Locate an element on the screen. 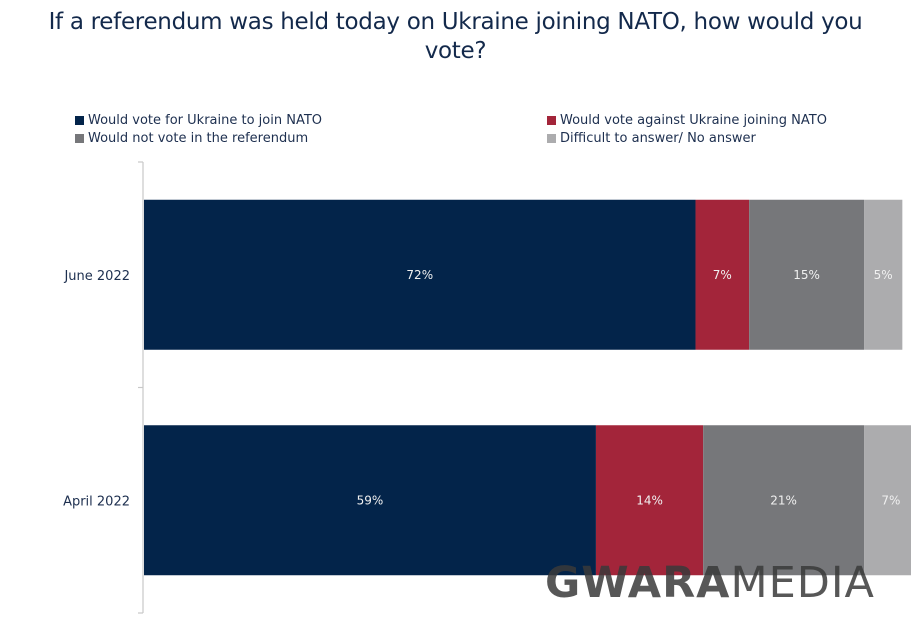 The image size is (911, 620). data-label: 72% is located at coordinates (419, 275).